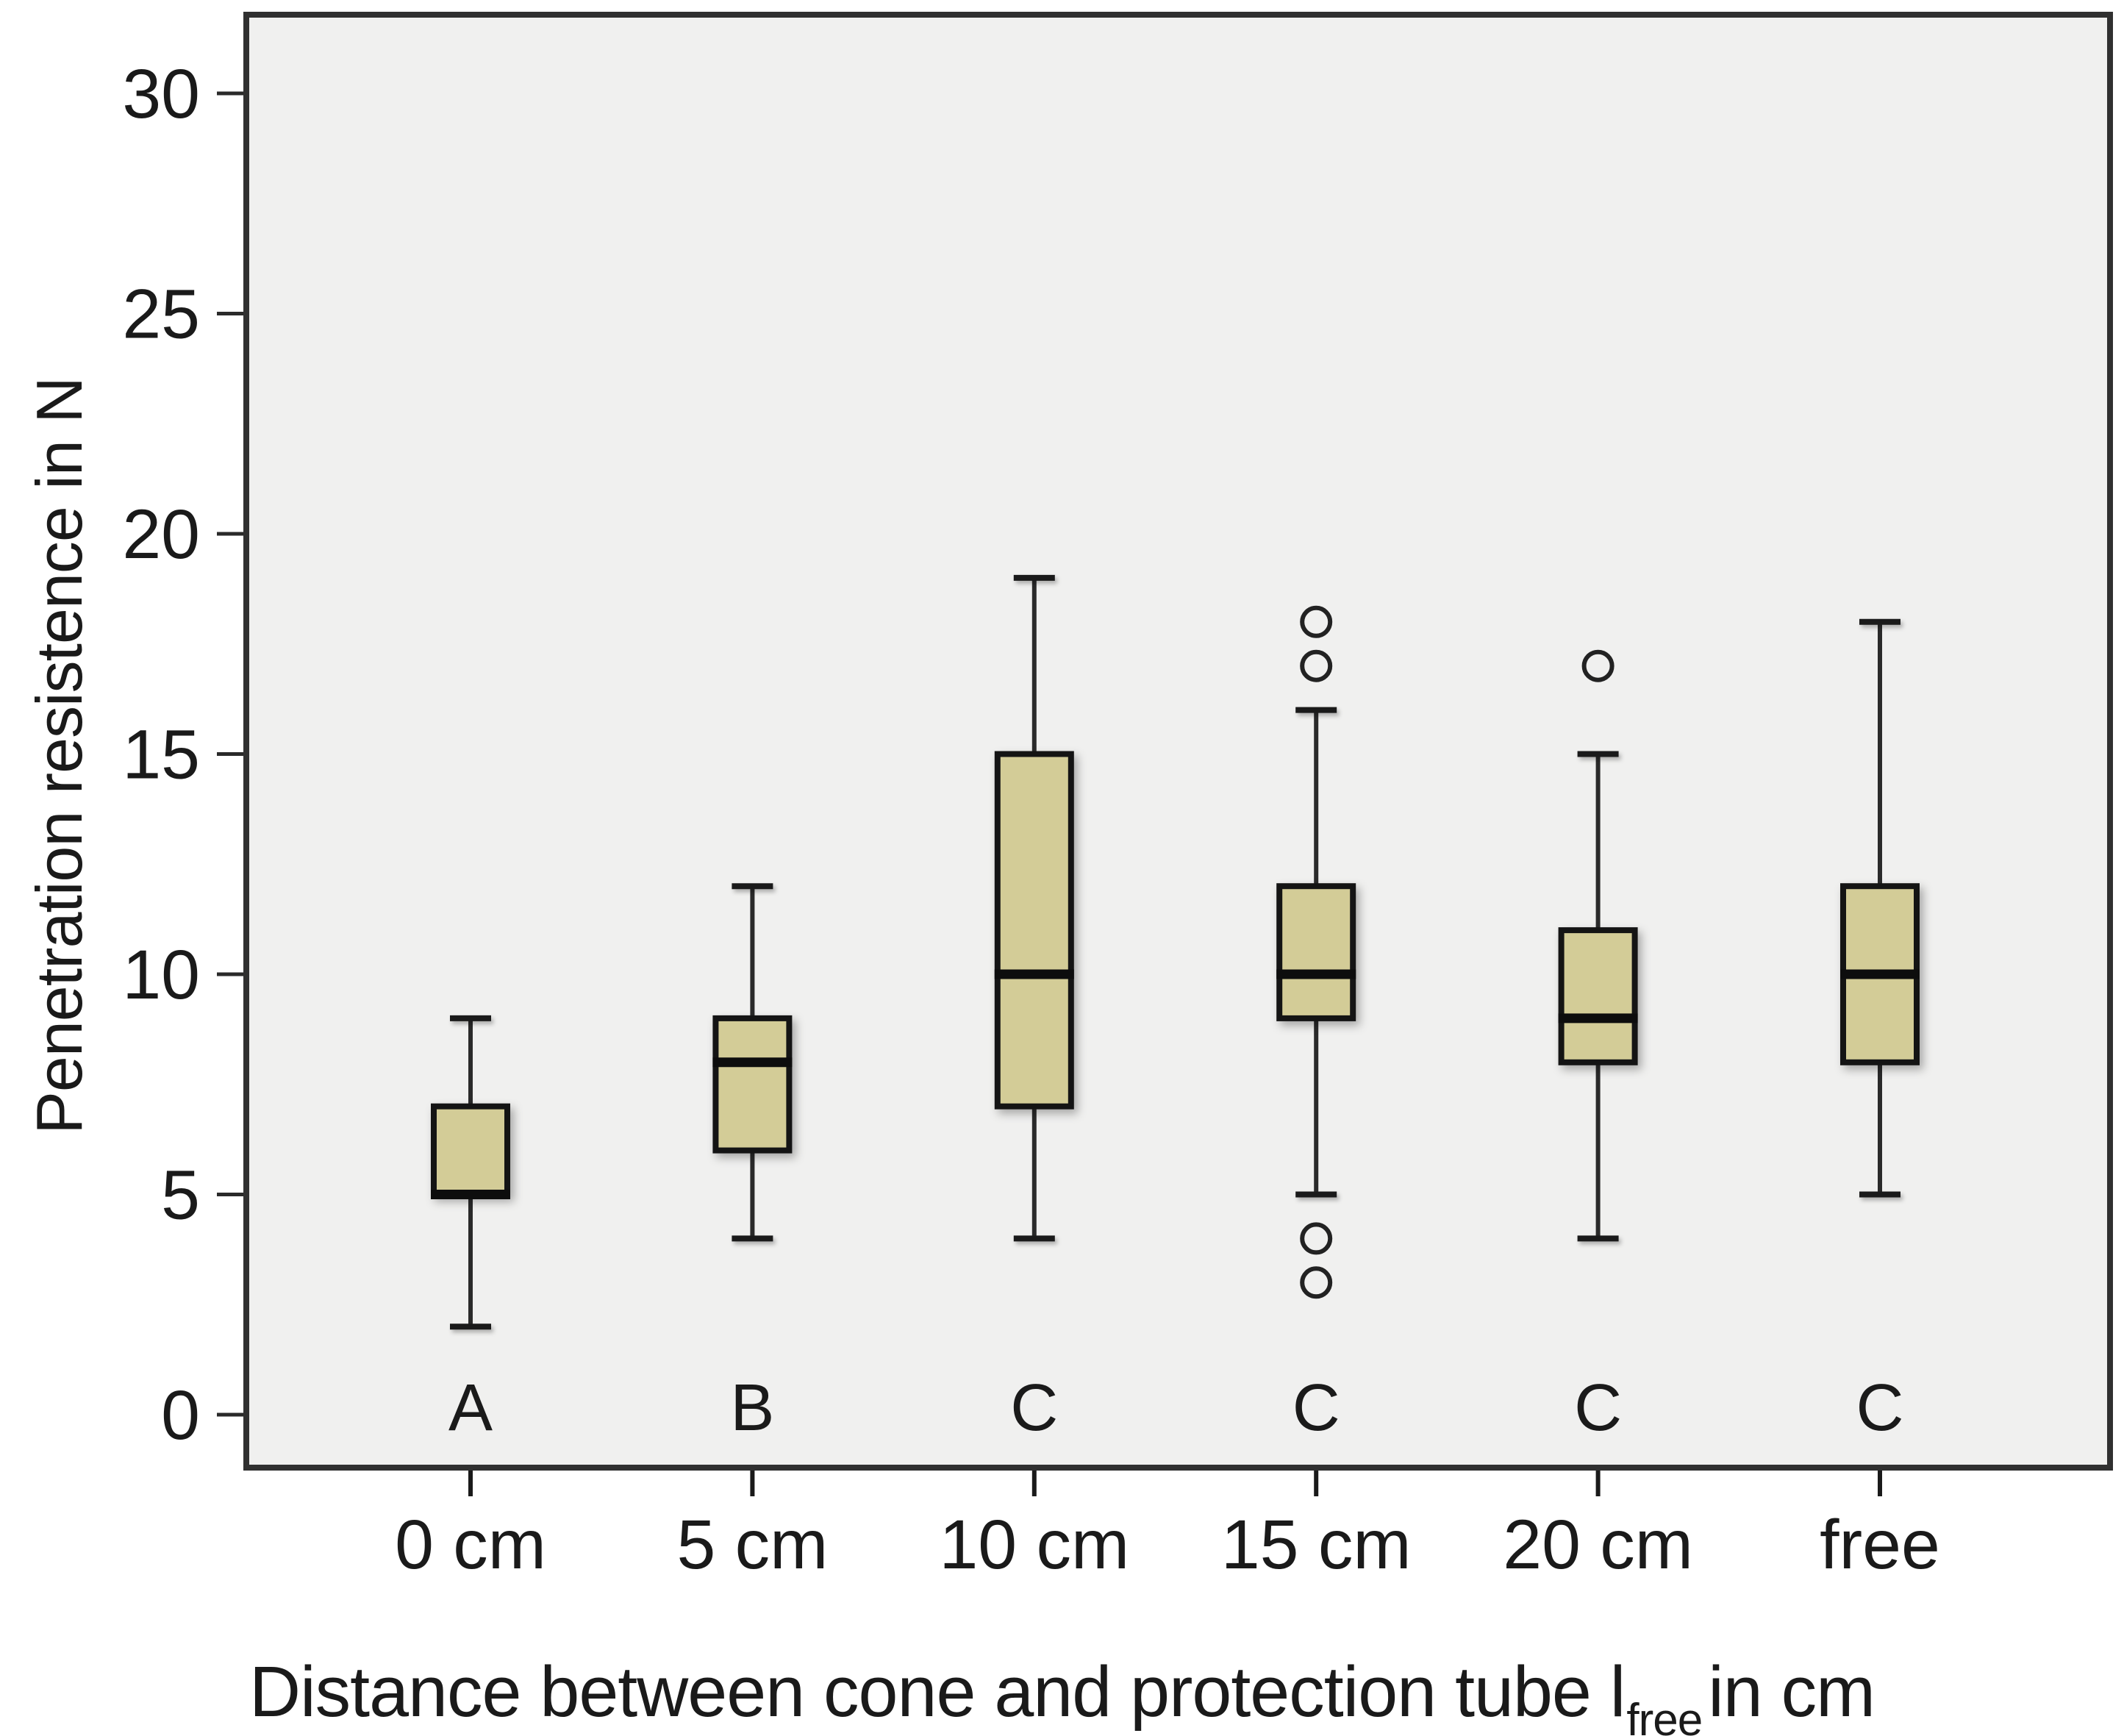 The height and width of the screenshot is (1736, 2124). I want to click on y-tick-label: 20, so click(161, 535).